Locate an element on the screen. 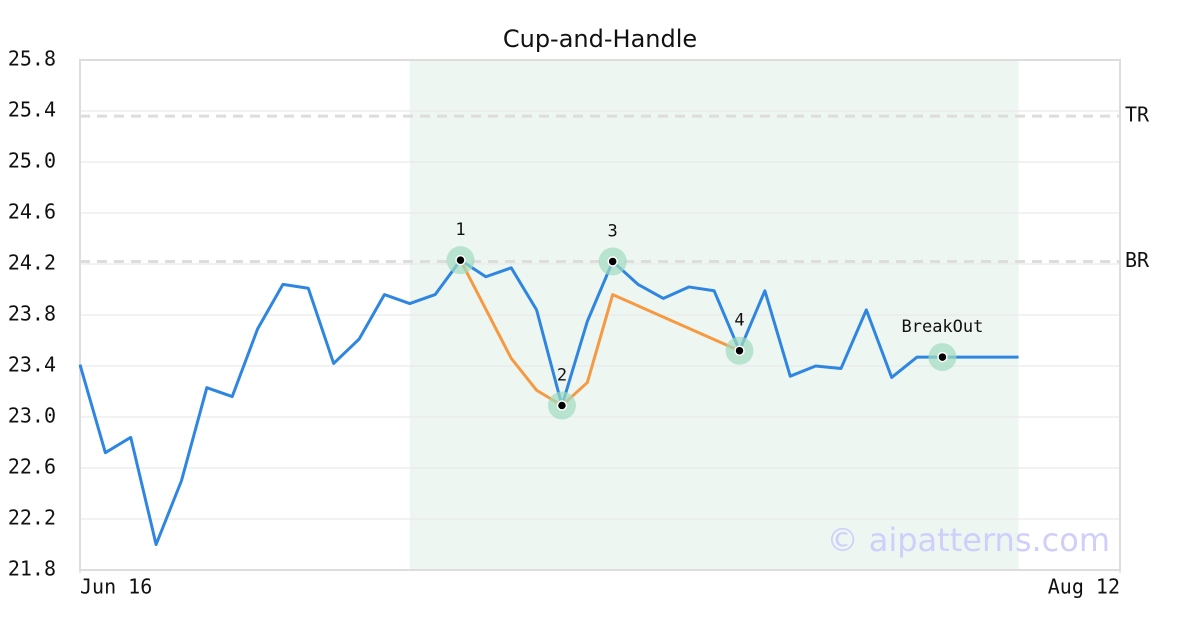 The width and height of the screenshot is (1200, 630). point-label: BreakOut is located at coordinates (942, 327).